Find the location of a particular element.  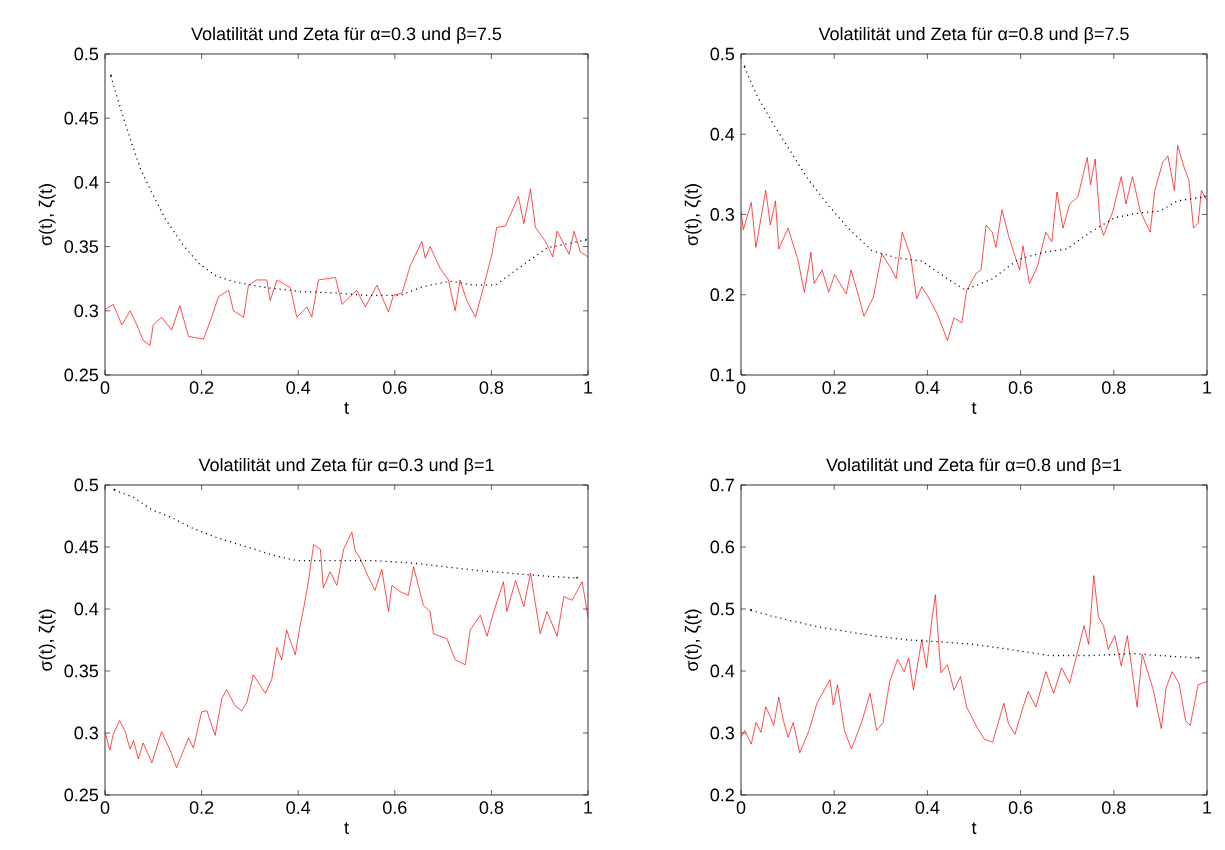

y-tick-label: 0.7 is located at coordinates (722, 485).